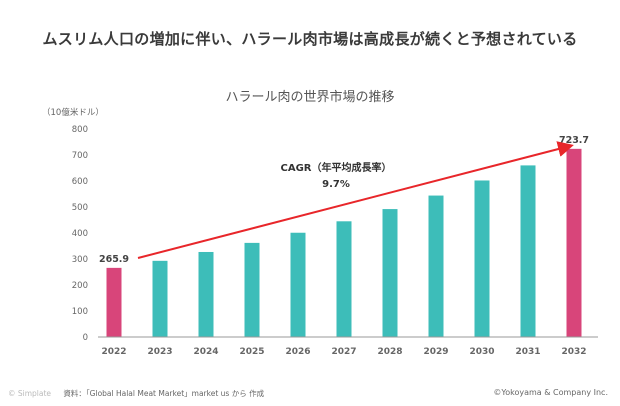 The image size is (620, 406). Describe the element at coordinates (80, 208) in the screenshot. I see `y-tick-label: 500` at that location.